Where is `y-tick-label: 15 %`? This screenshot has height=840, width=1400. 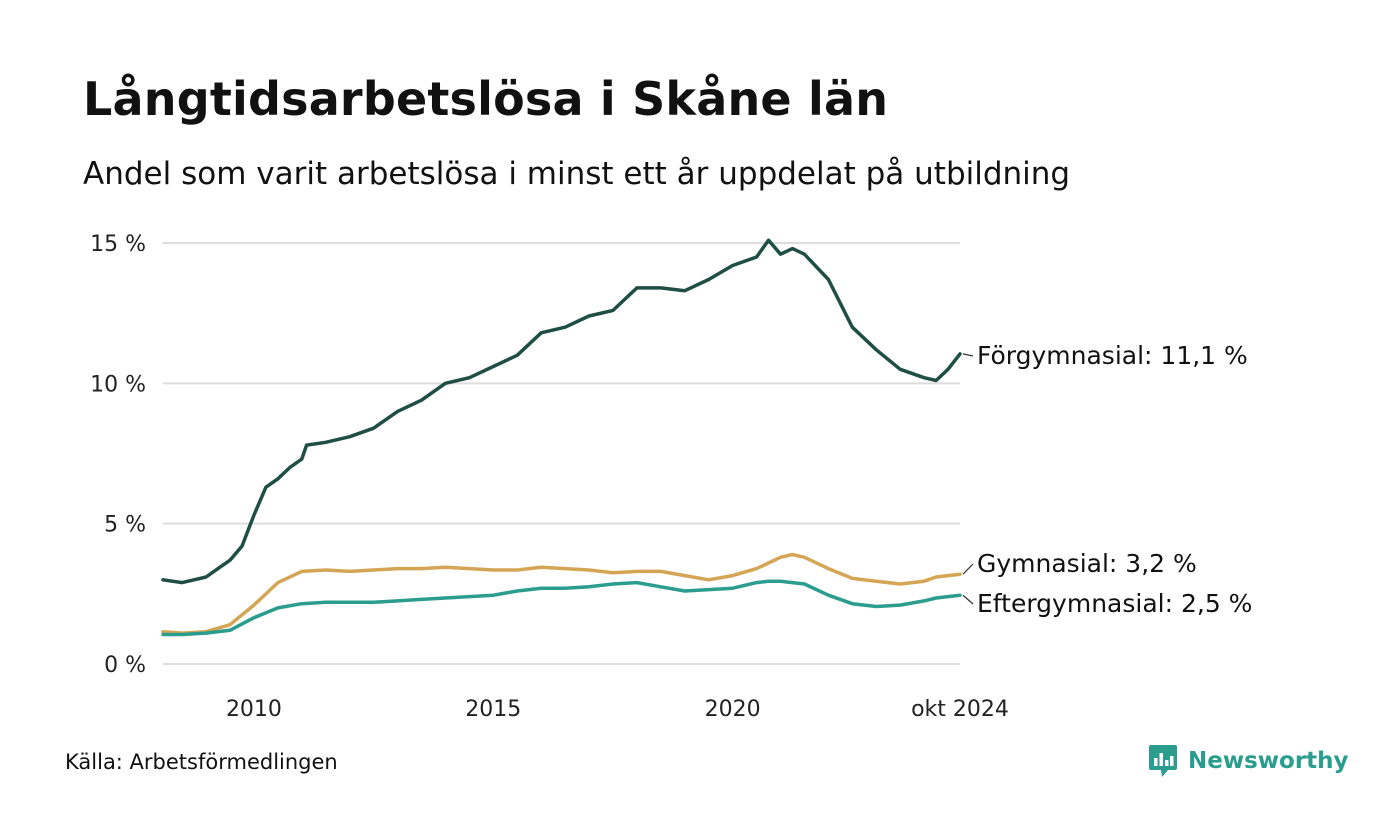
y-tick-label: 15 % is located at coordinates (118, 244).